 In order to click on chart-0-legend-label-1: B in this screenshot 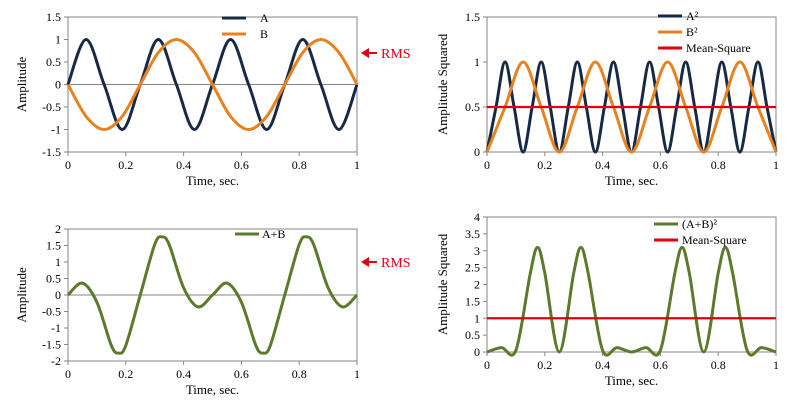, I will do `click(264, 34)`.